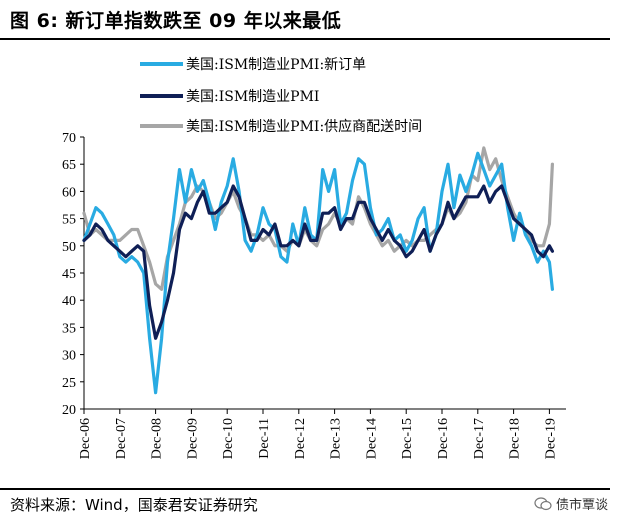 This screenshot has width=622, height=526. I want to click on watermark: 债市覃谈, so click(571, 503).